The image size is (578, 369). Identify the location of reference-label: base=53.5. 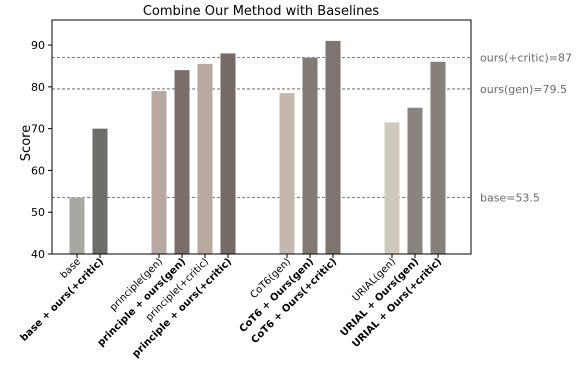
(510, 198).